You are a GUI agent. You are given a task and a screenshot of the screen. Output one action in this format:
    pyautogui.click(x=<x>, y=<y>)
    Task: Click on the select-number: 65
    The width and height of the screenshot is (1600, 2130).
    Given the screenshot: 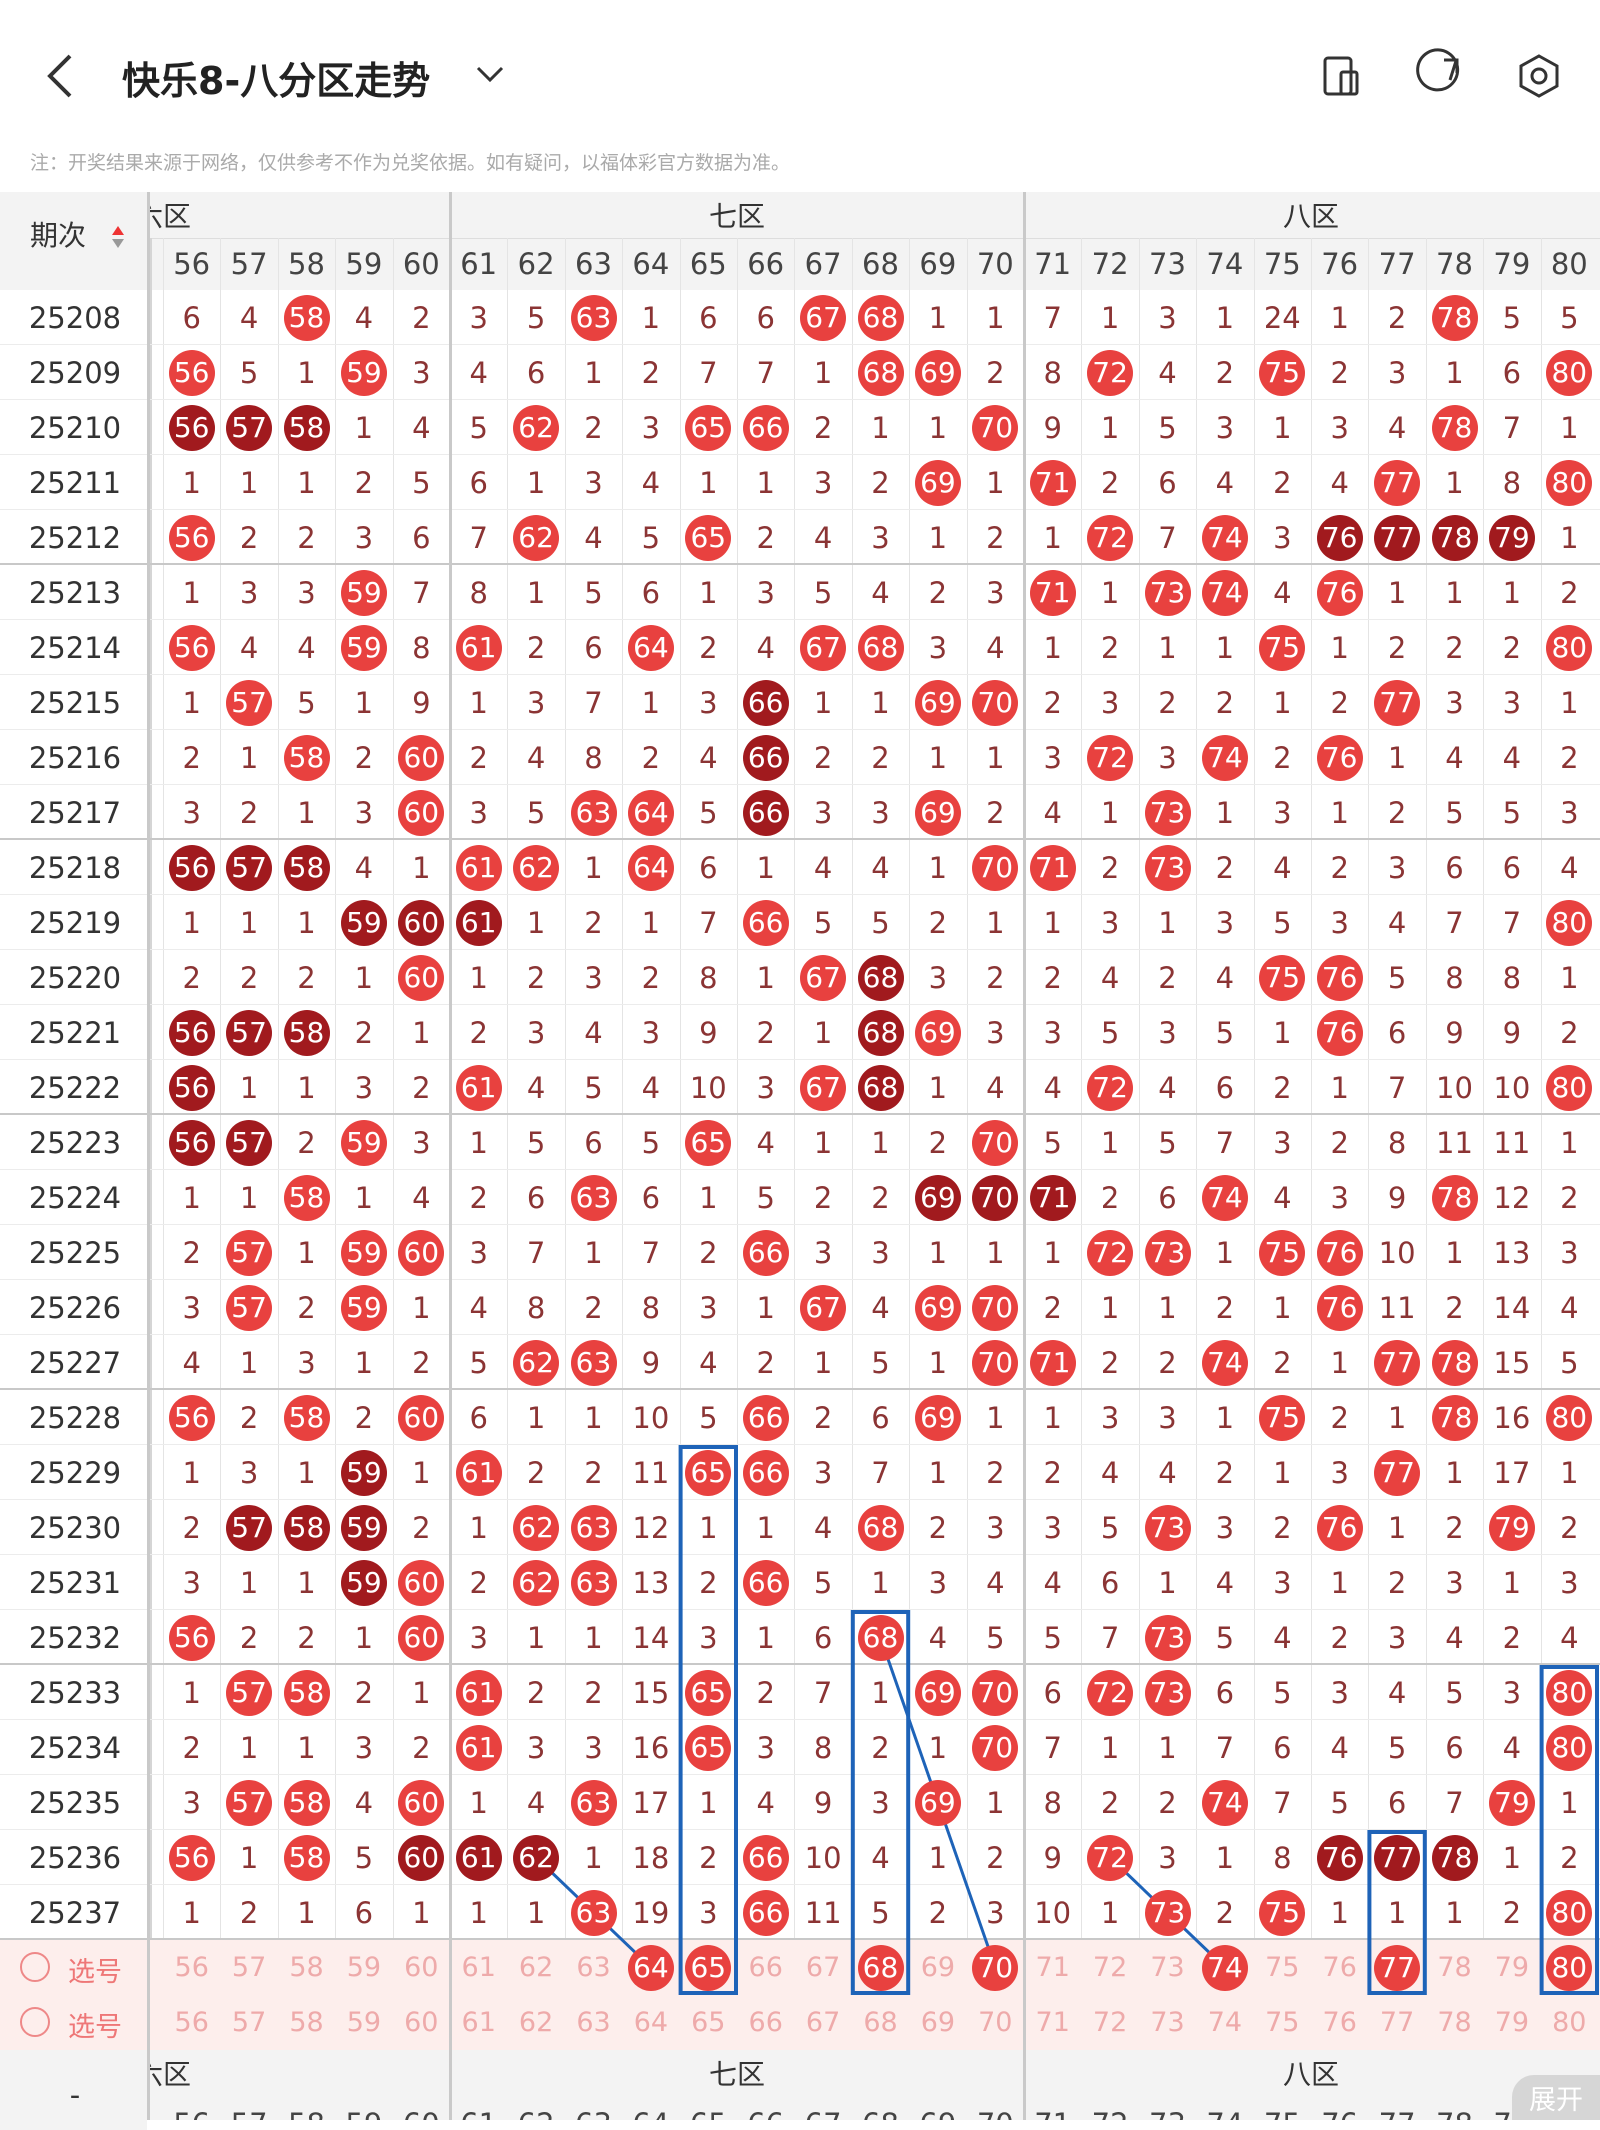 What is the action you would take?
    pyautogui.click(x=708, y=2022)
    